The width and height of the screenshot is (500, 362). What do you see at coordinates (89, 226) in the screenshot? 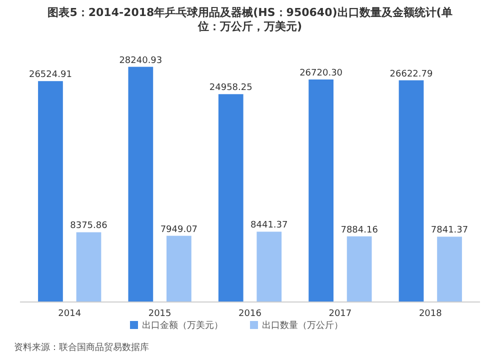
I see `data-label: 8375.86` at bounding box center [89, 226].